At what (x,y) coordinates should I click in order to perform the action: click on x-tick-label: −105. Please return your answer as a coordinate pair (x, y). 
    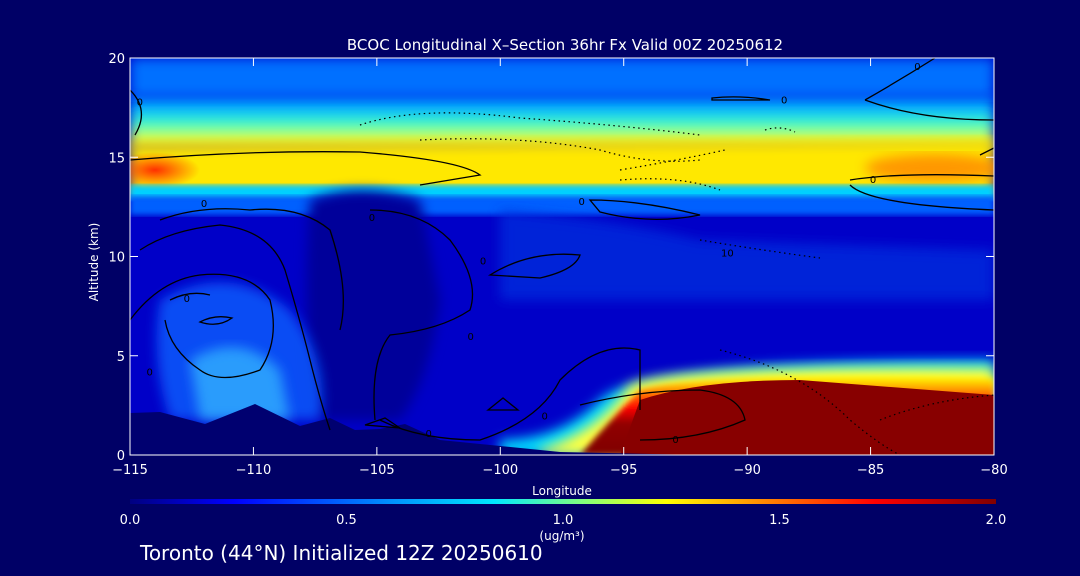
    Looking at the image, I should click on (377, 470).